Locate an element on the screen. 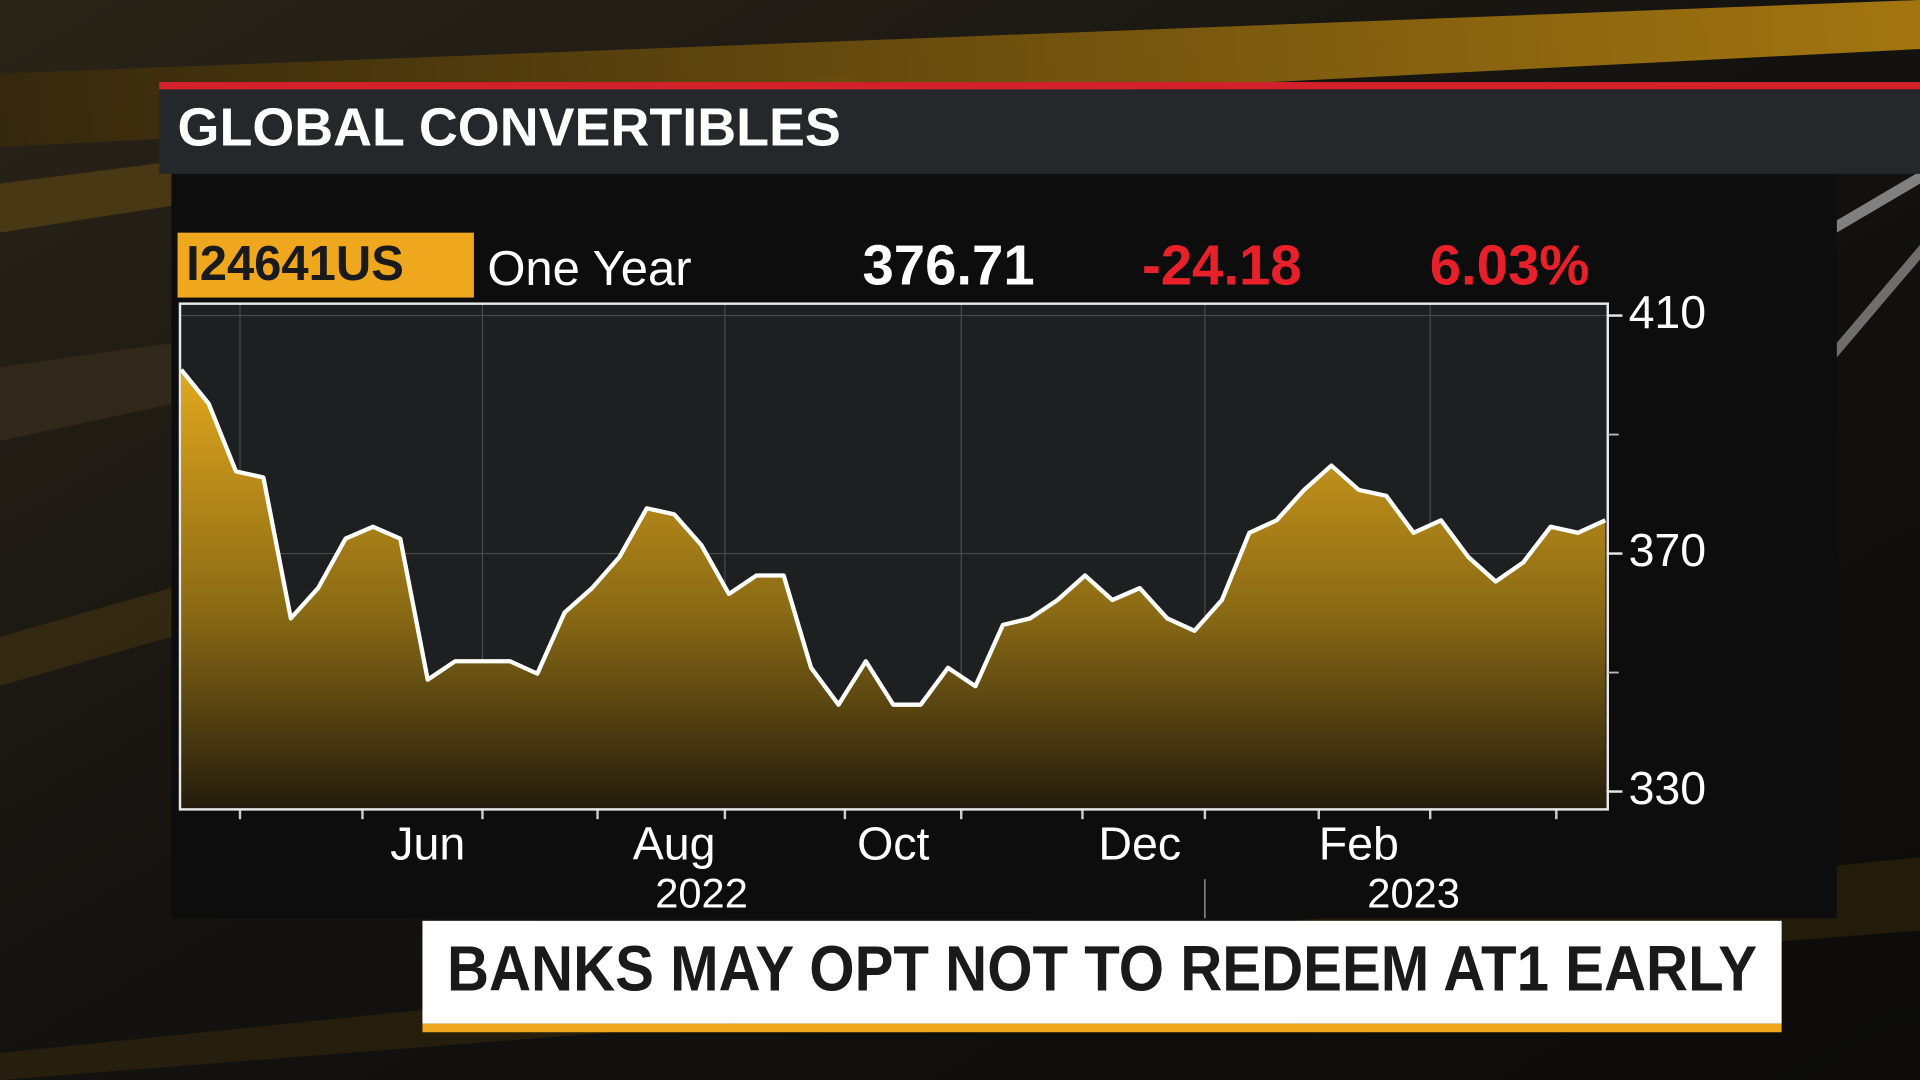 Image resolution: width=1920 pixels, height=1080 pixels. header-accent is located at coordinates (1039, 86).